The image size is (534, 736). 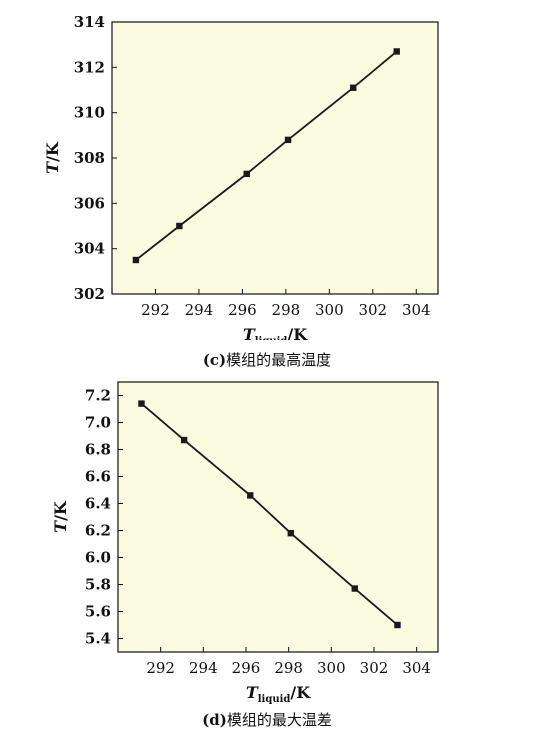 What do you see at coordinates (89, 294) in the screenshot?
I see `y-tick-label: 302` at bounding box center [89, 294].